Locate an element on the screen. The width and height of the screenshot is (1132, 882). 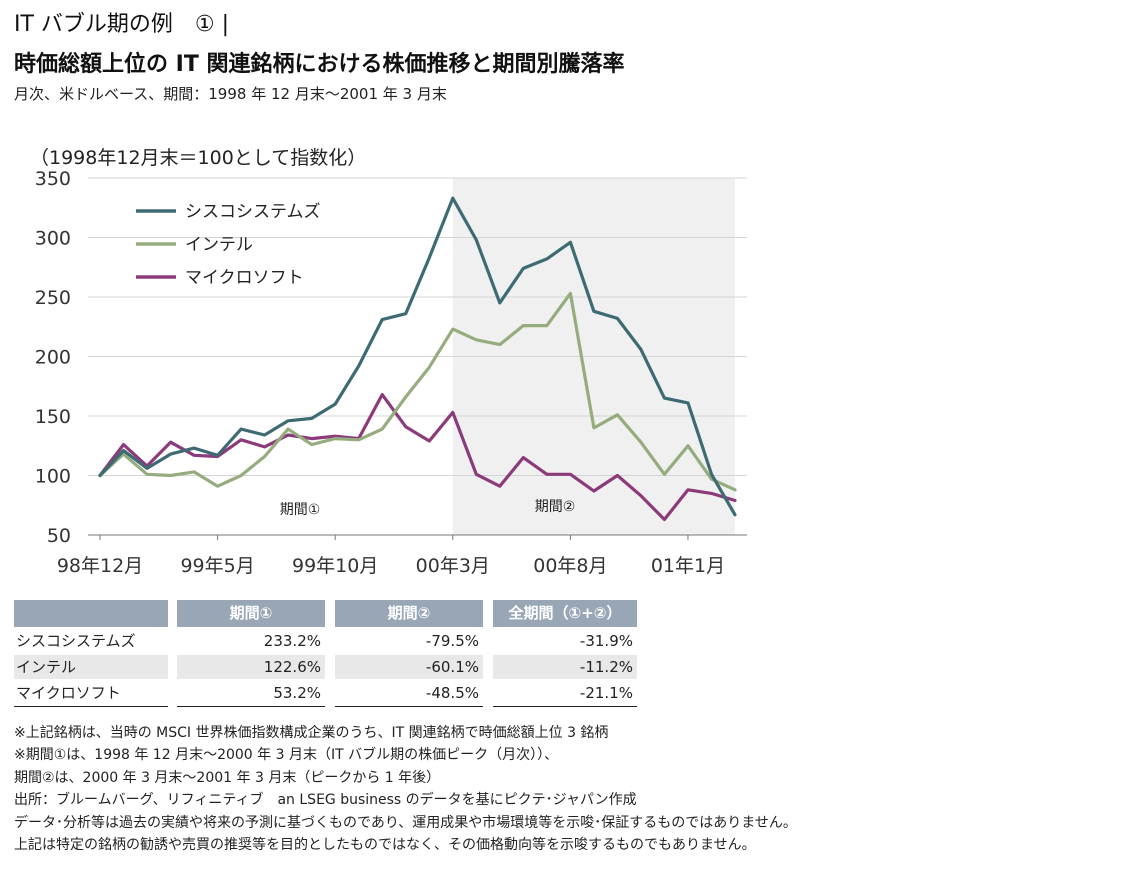
x-tick-label: 98年12月 is located at coordinates (100, 566).